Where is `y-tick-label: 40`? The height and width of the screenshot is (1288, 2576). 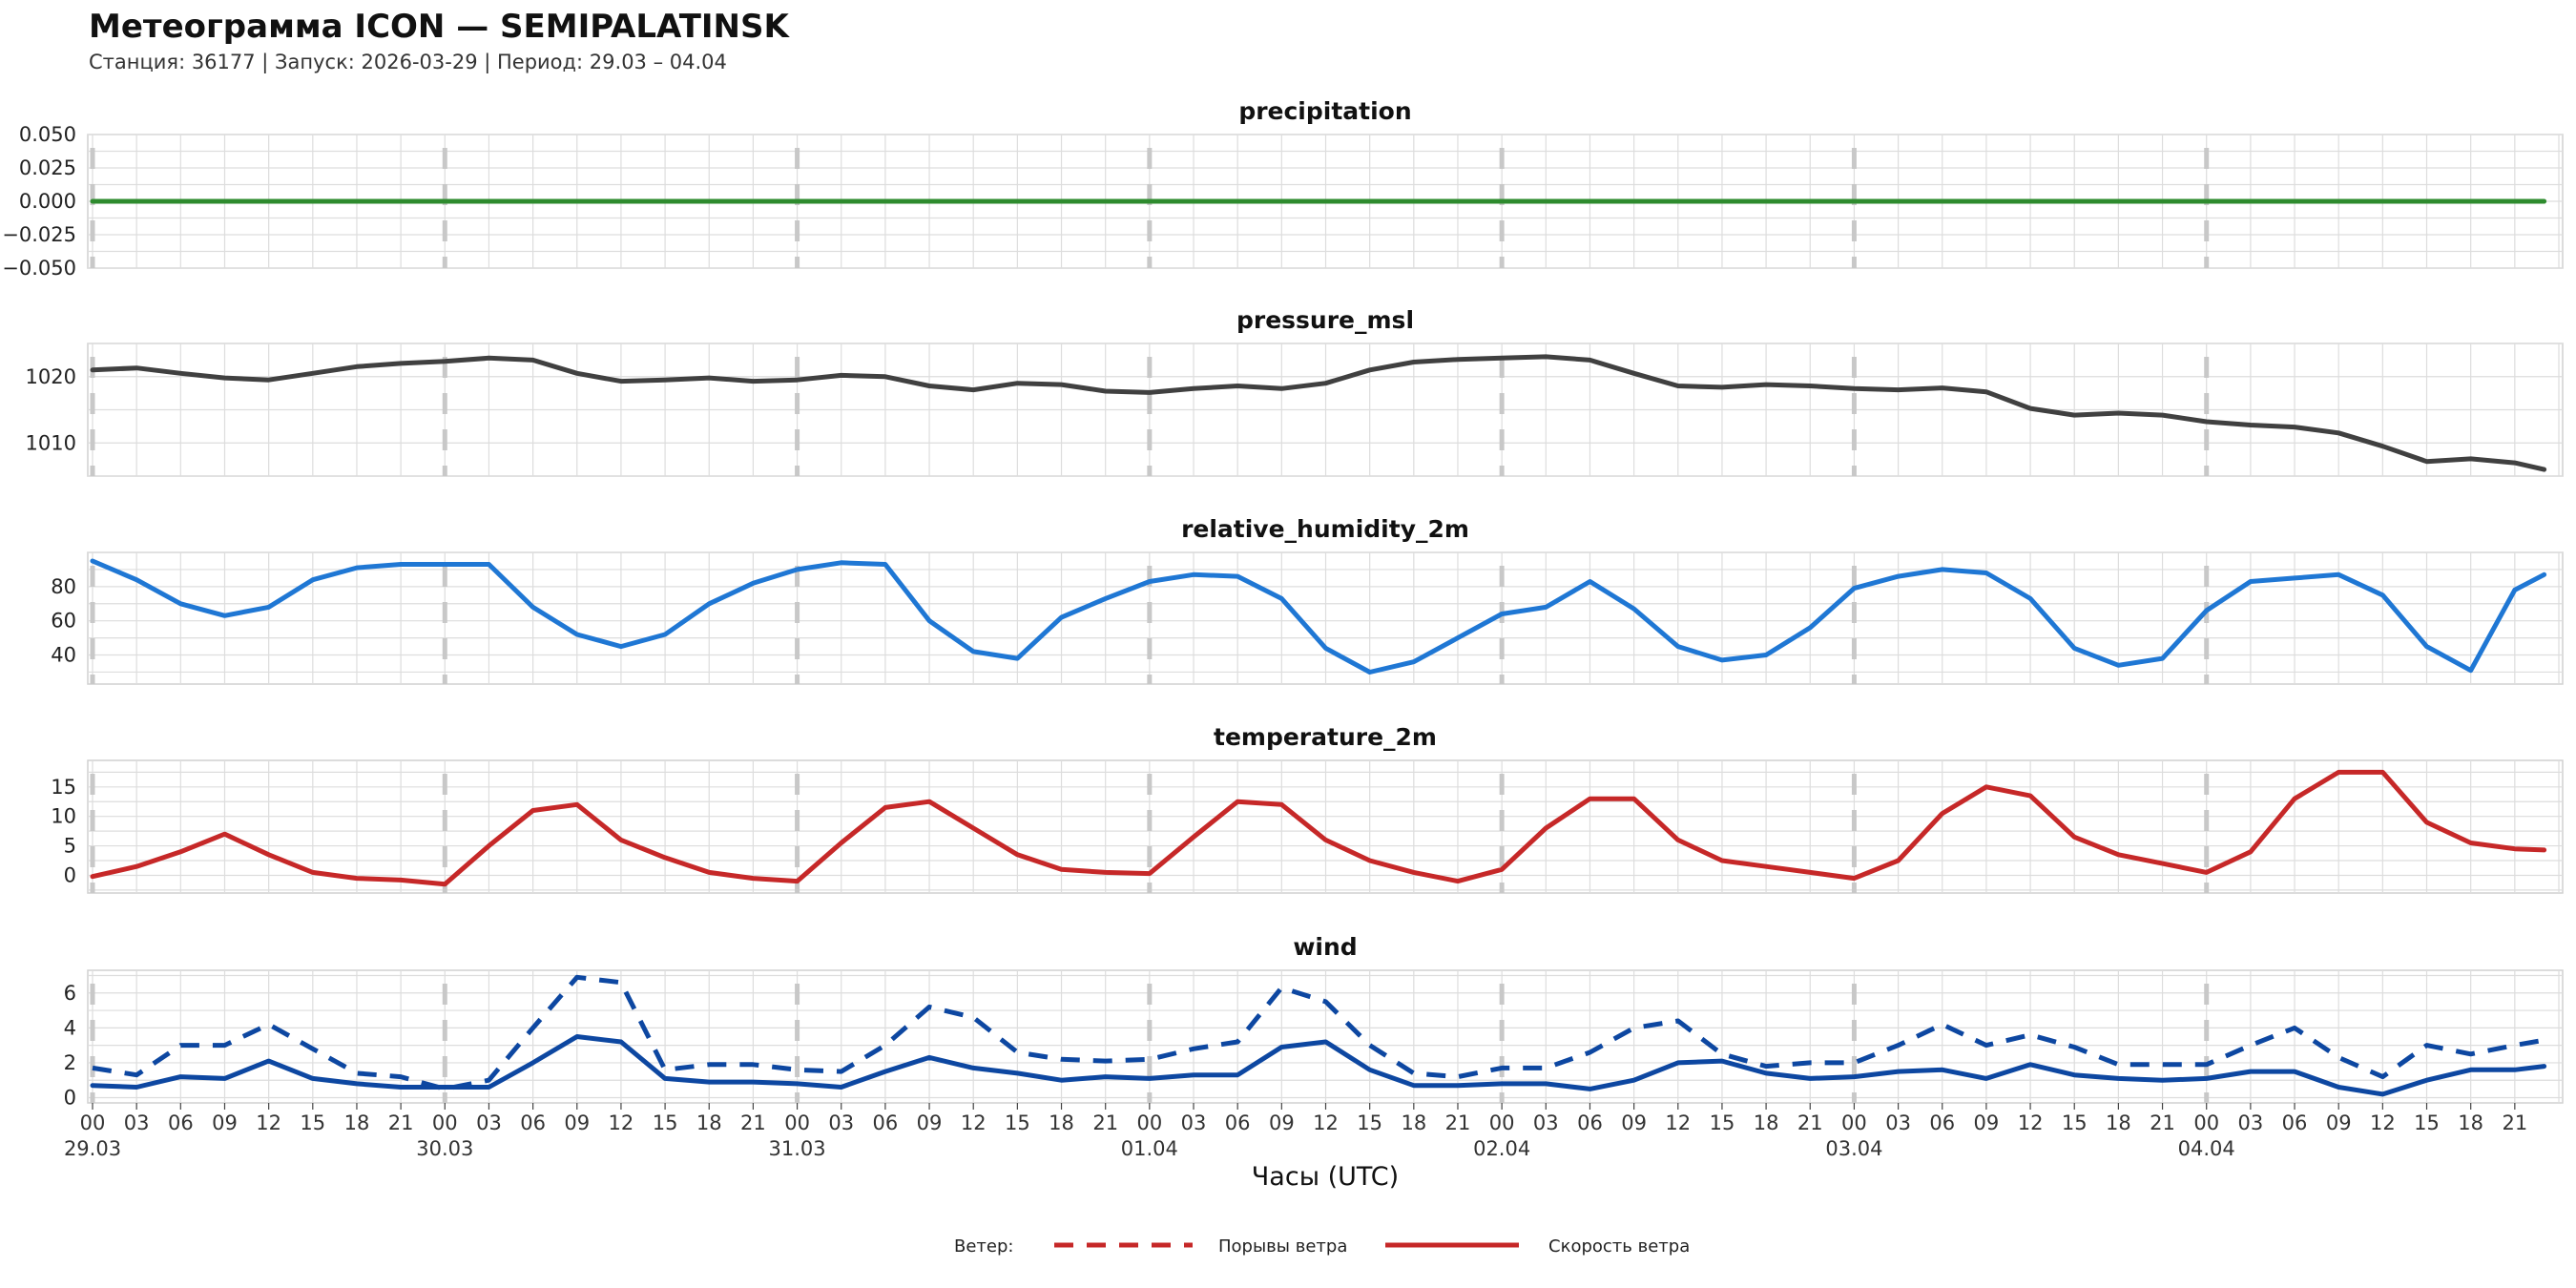
y-tick-label: 40 is located at coordinates (63, 655).